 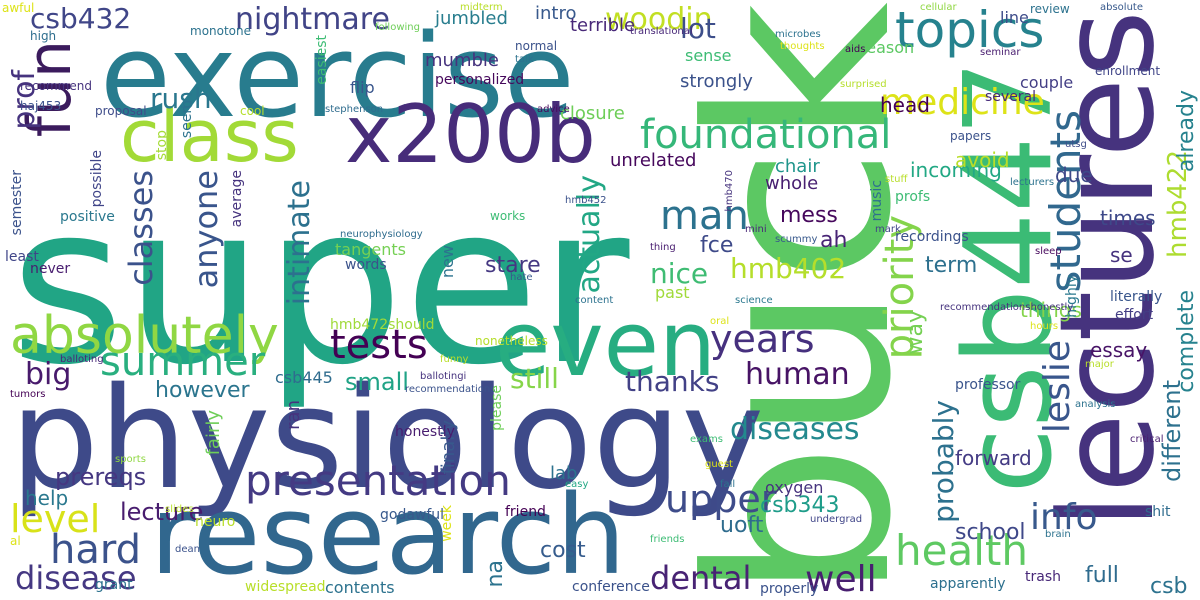 I want to click on word-cloud-word: words, so click(x=366, y=265).